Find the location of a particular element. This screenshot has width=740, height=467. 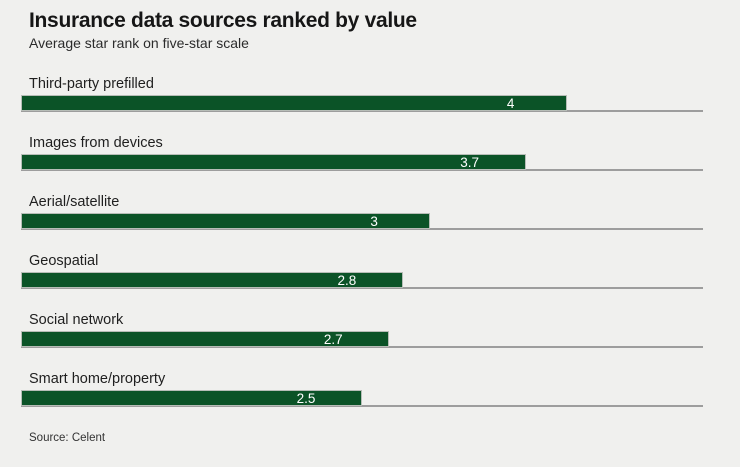

bar-track: 2.8 is located at coordinates (362, 280).